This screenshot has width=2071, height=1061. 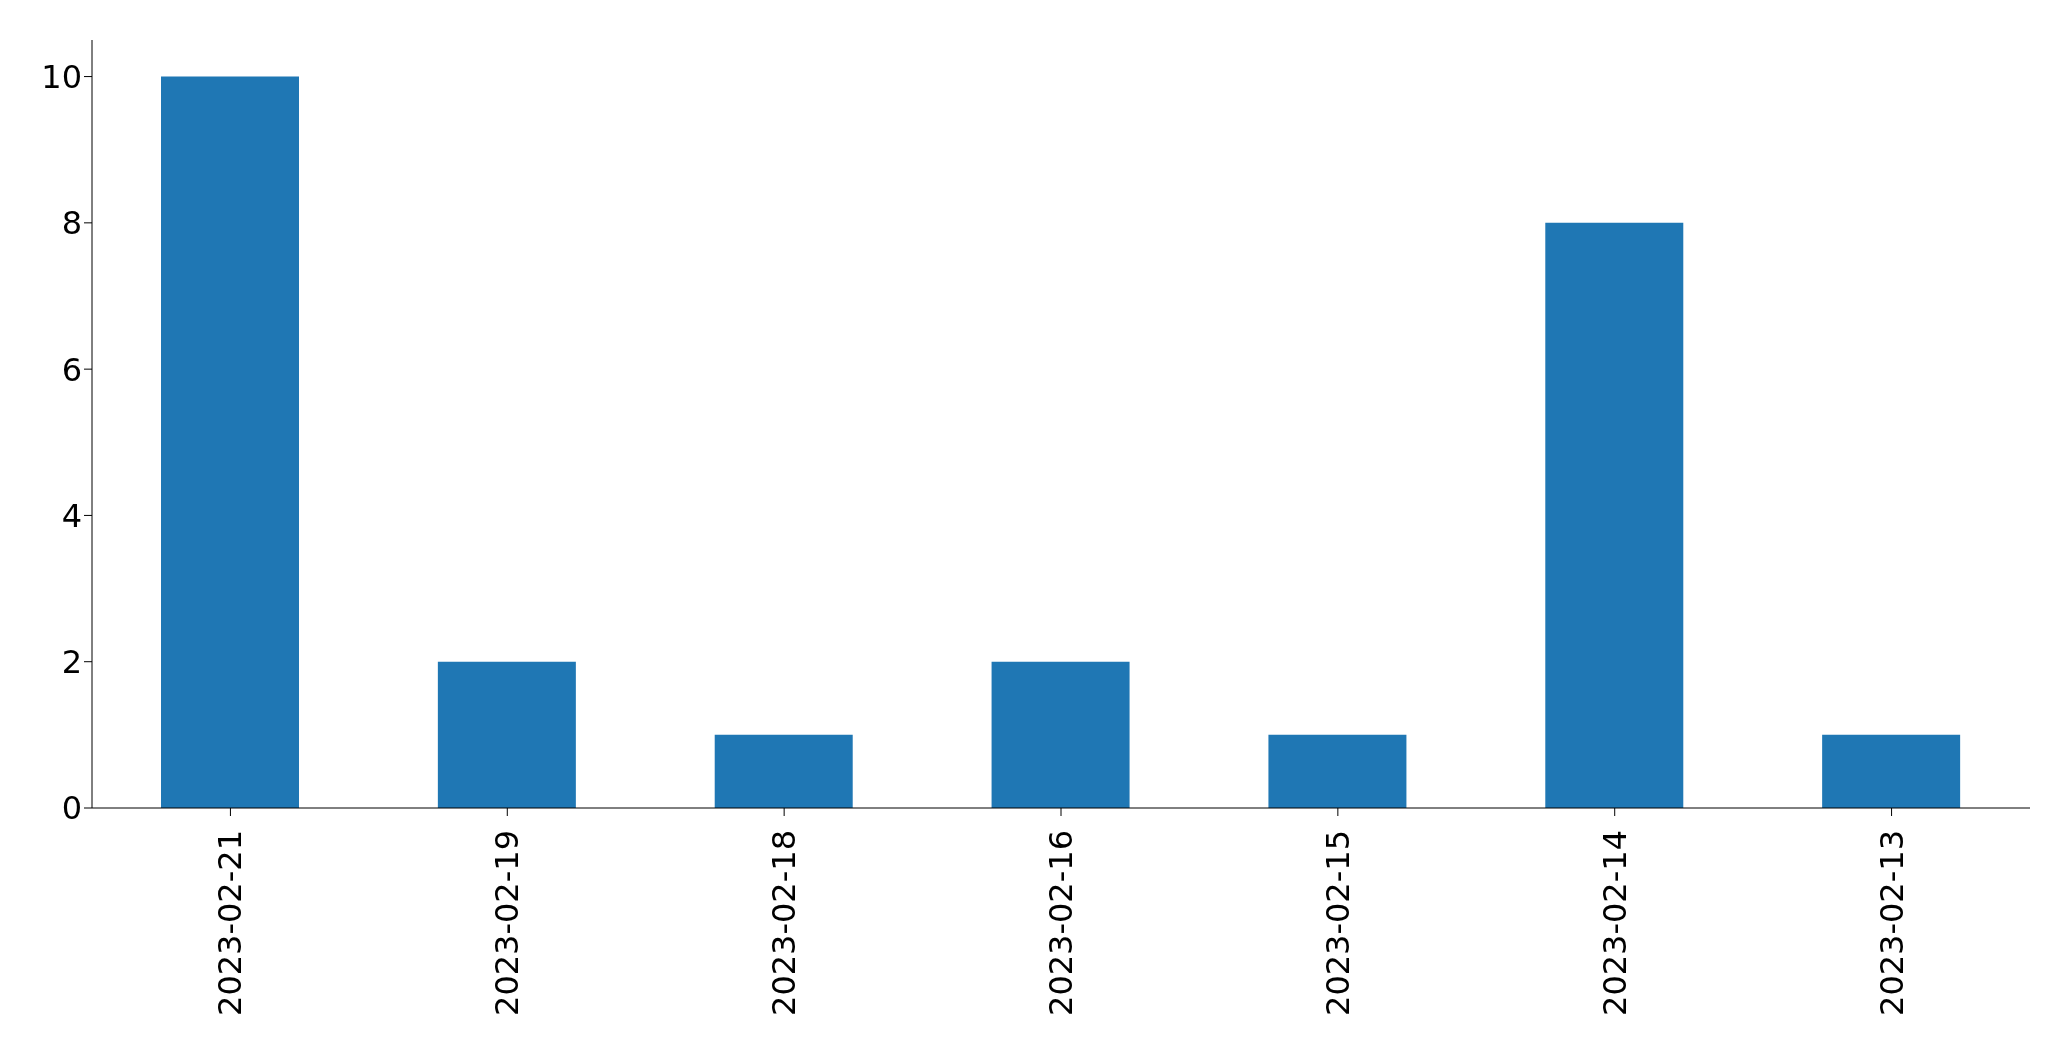 I want to click on x-tick-label: 2023-02-13, so click(x=1891, y=923).